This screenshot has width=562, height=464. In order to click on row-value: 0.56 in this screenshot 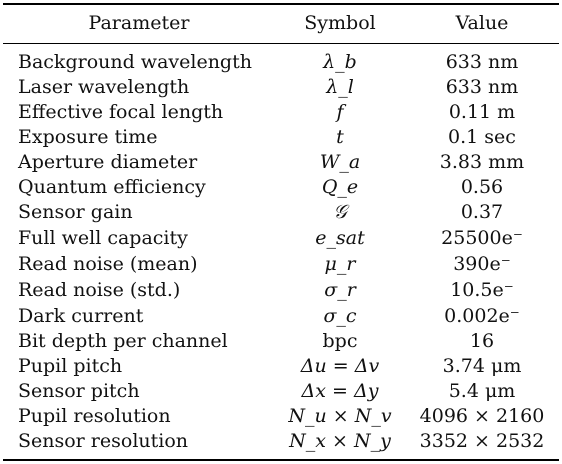, I will do `click(482, 186)`.